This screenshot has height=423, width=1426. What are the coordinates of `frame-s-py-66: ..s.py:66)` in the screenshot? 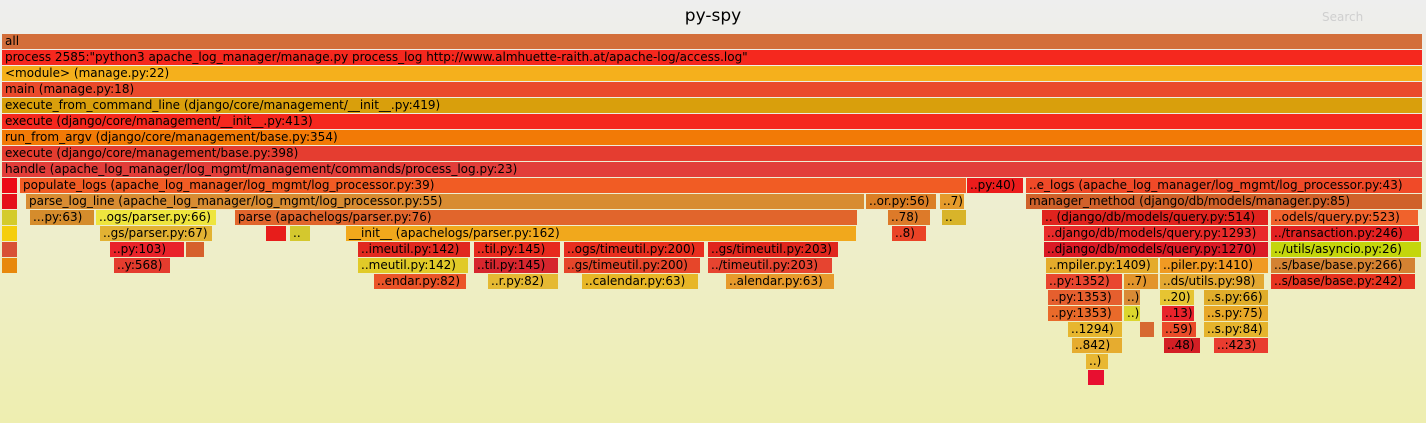 It's located at (1236, 297).